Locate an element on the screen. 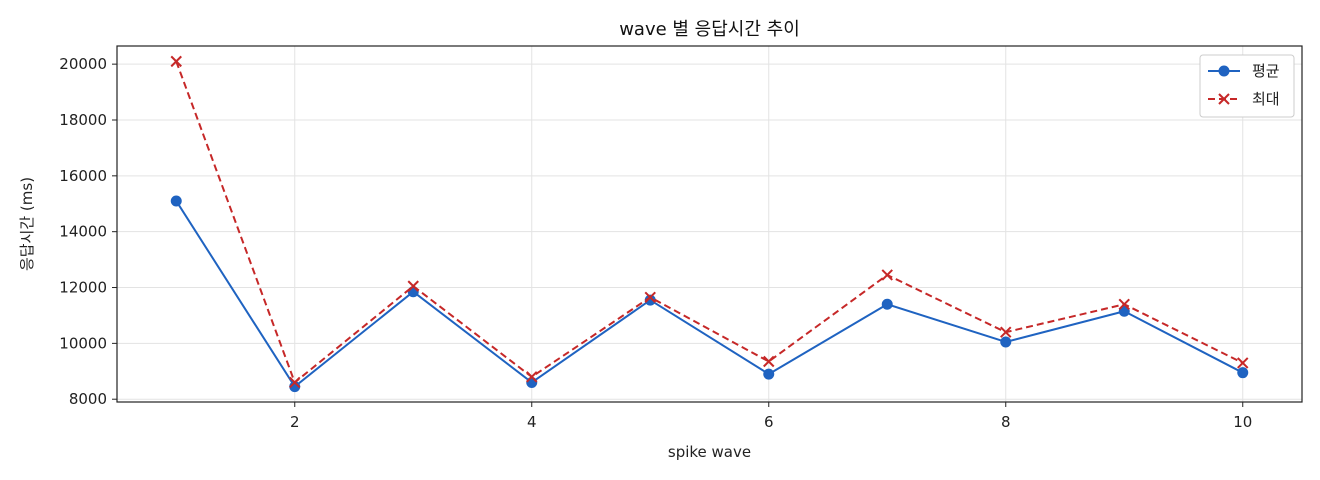  chart-title: wave 별 응답시간 추이 is located at coordinates (709, 29).